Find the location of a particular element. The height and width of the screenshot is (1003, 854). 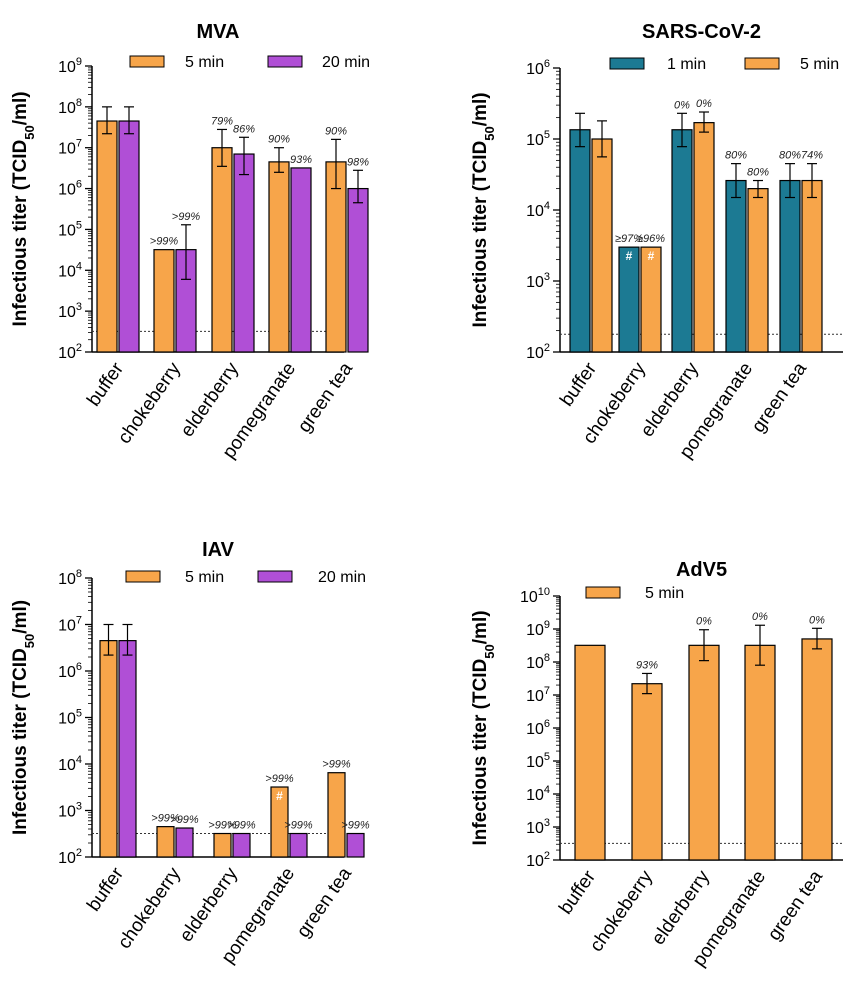

legend-swatch-1-min is located at coordinates (627, 63).